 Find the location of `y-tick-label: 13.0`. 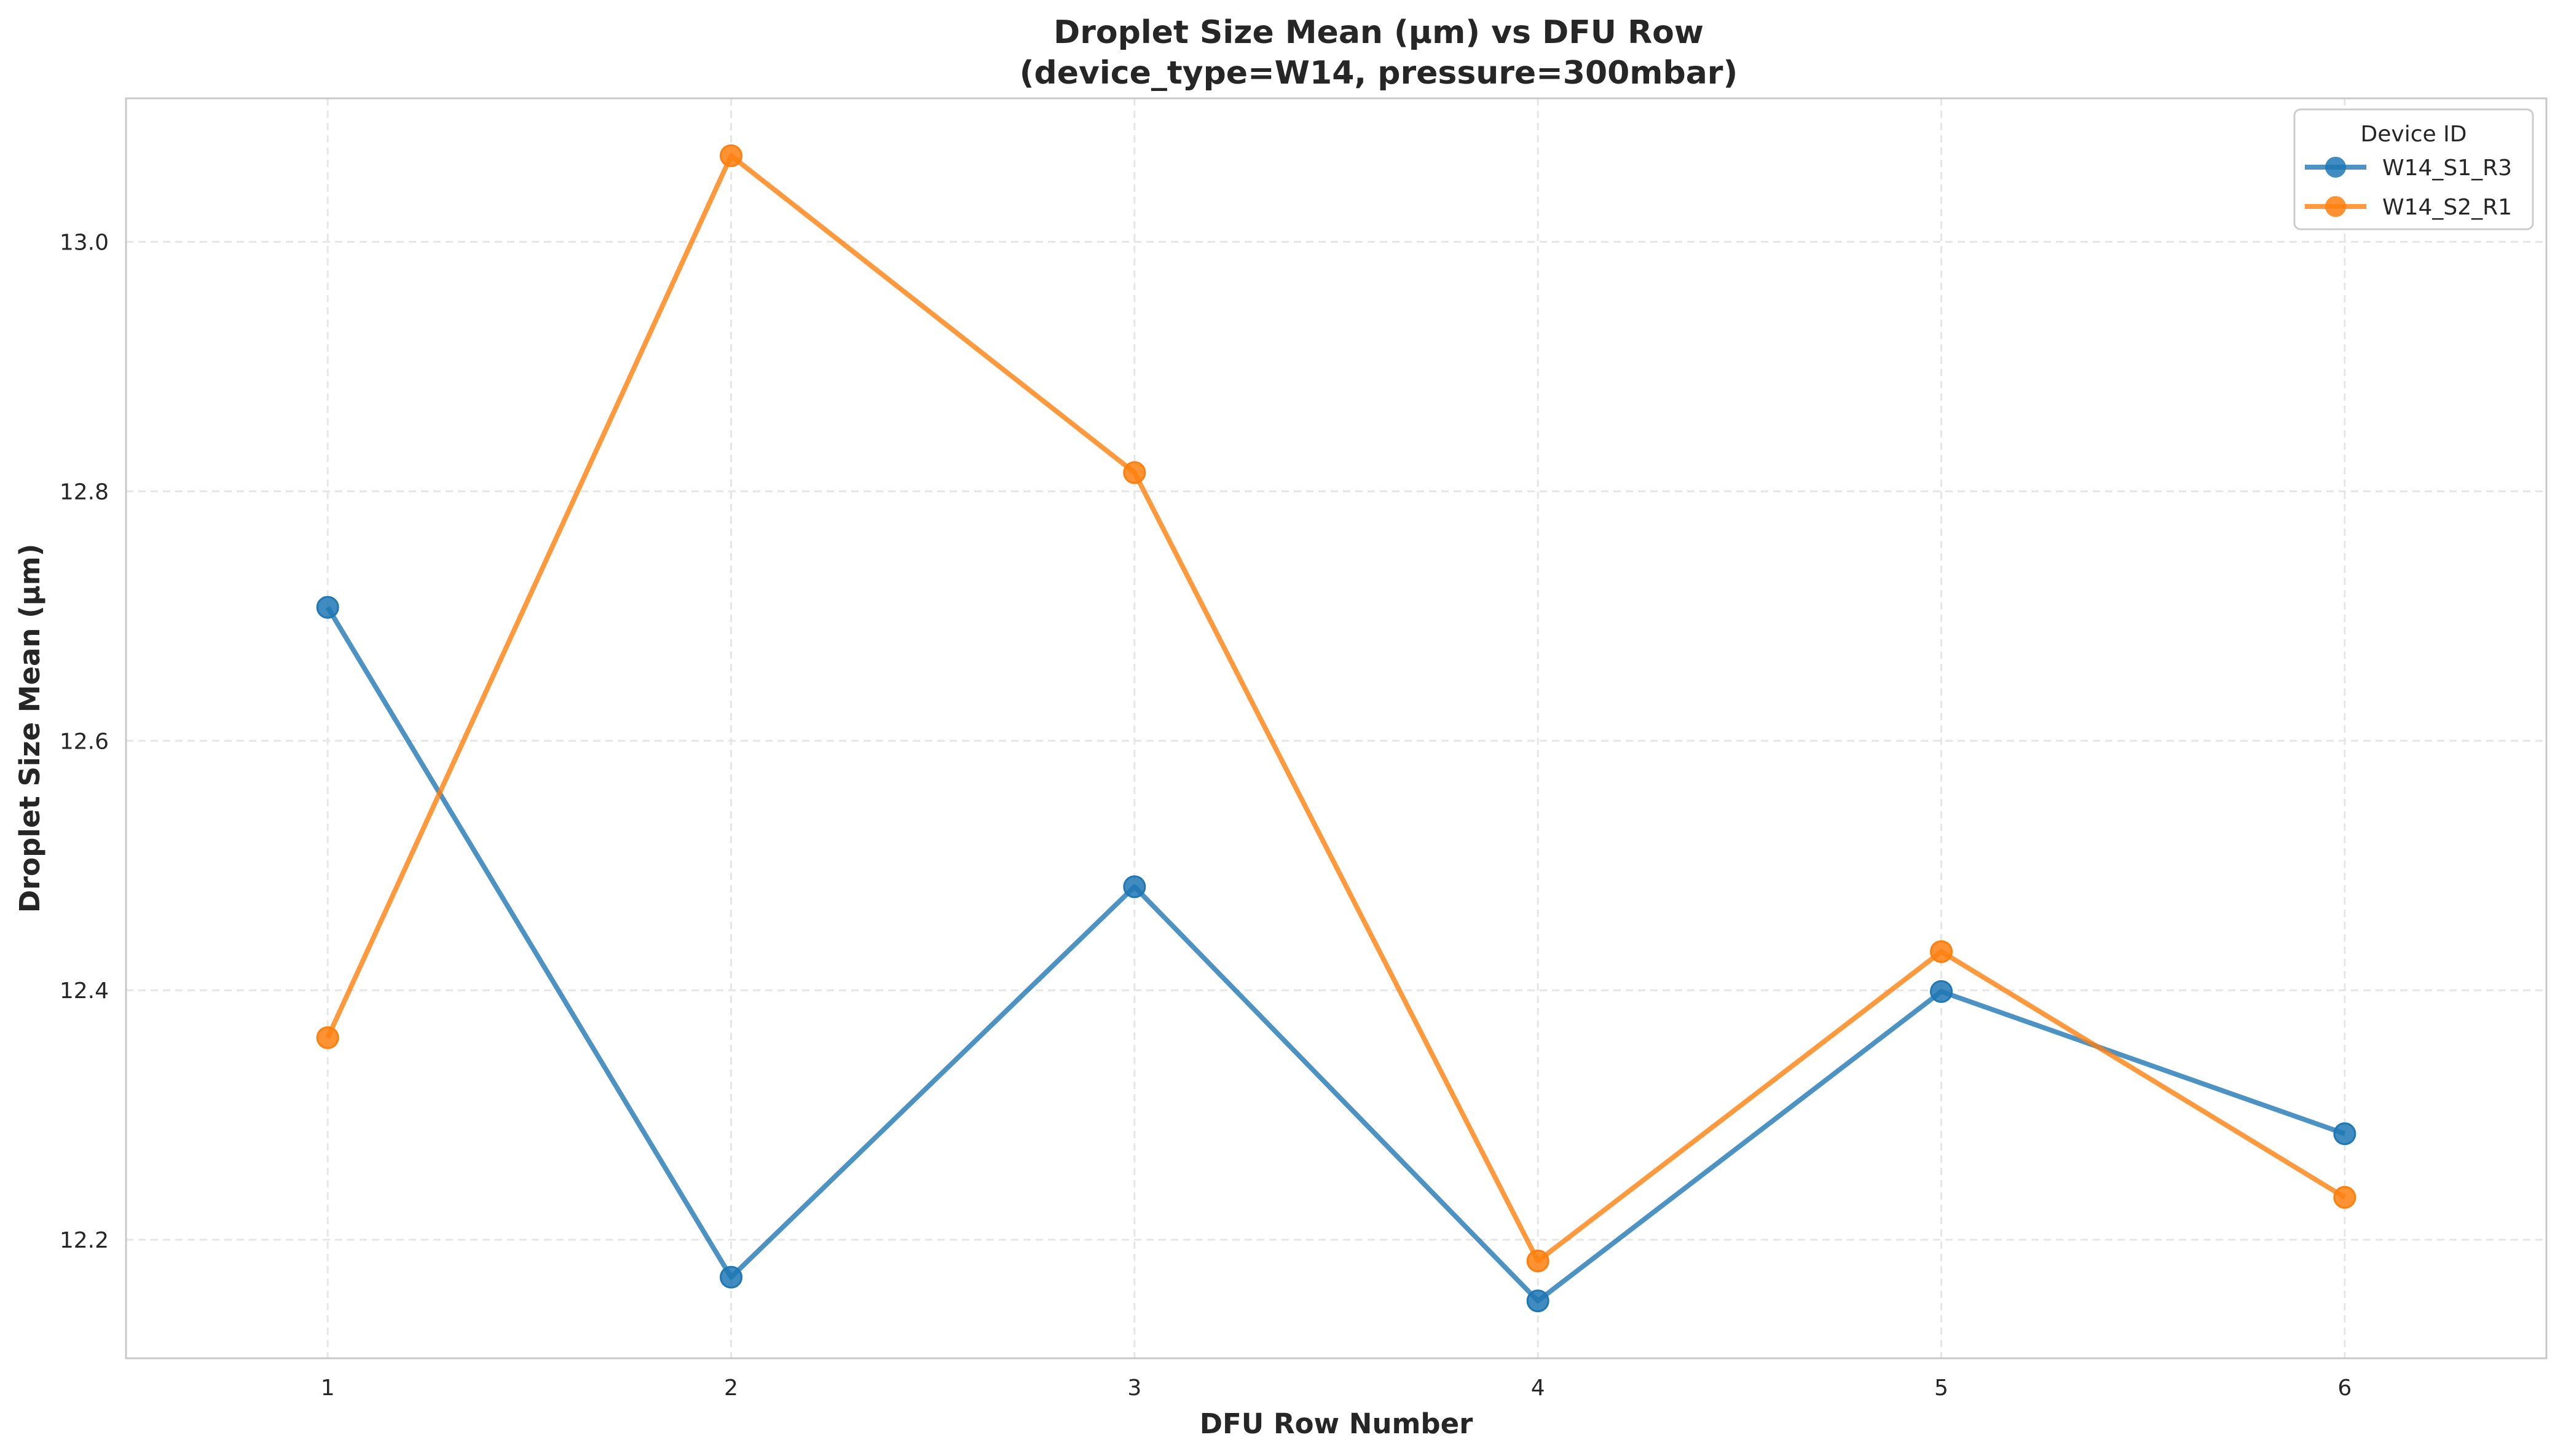

y-tick-label: 13.0 is located at coordinates (85, 242).